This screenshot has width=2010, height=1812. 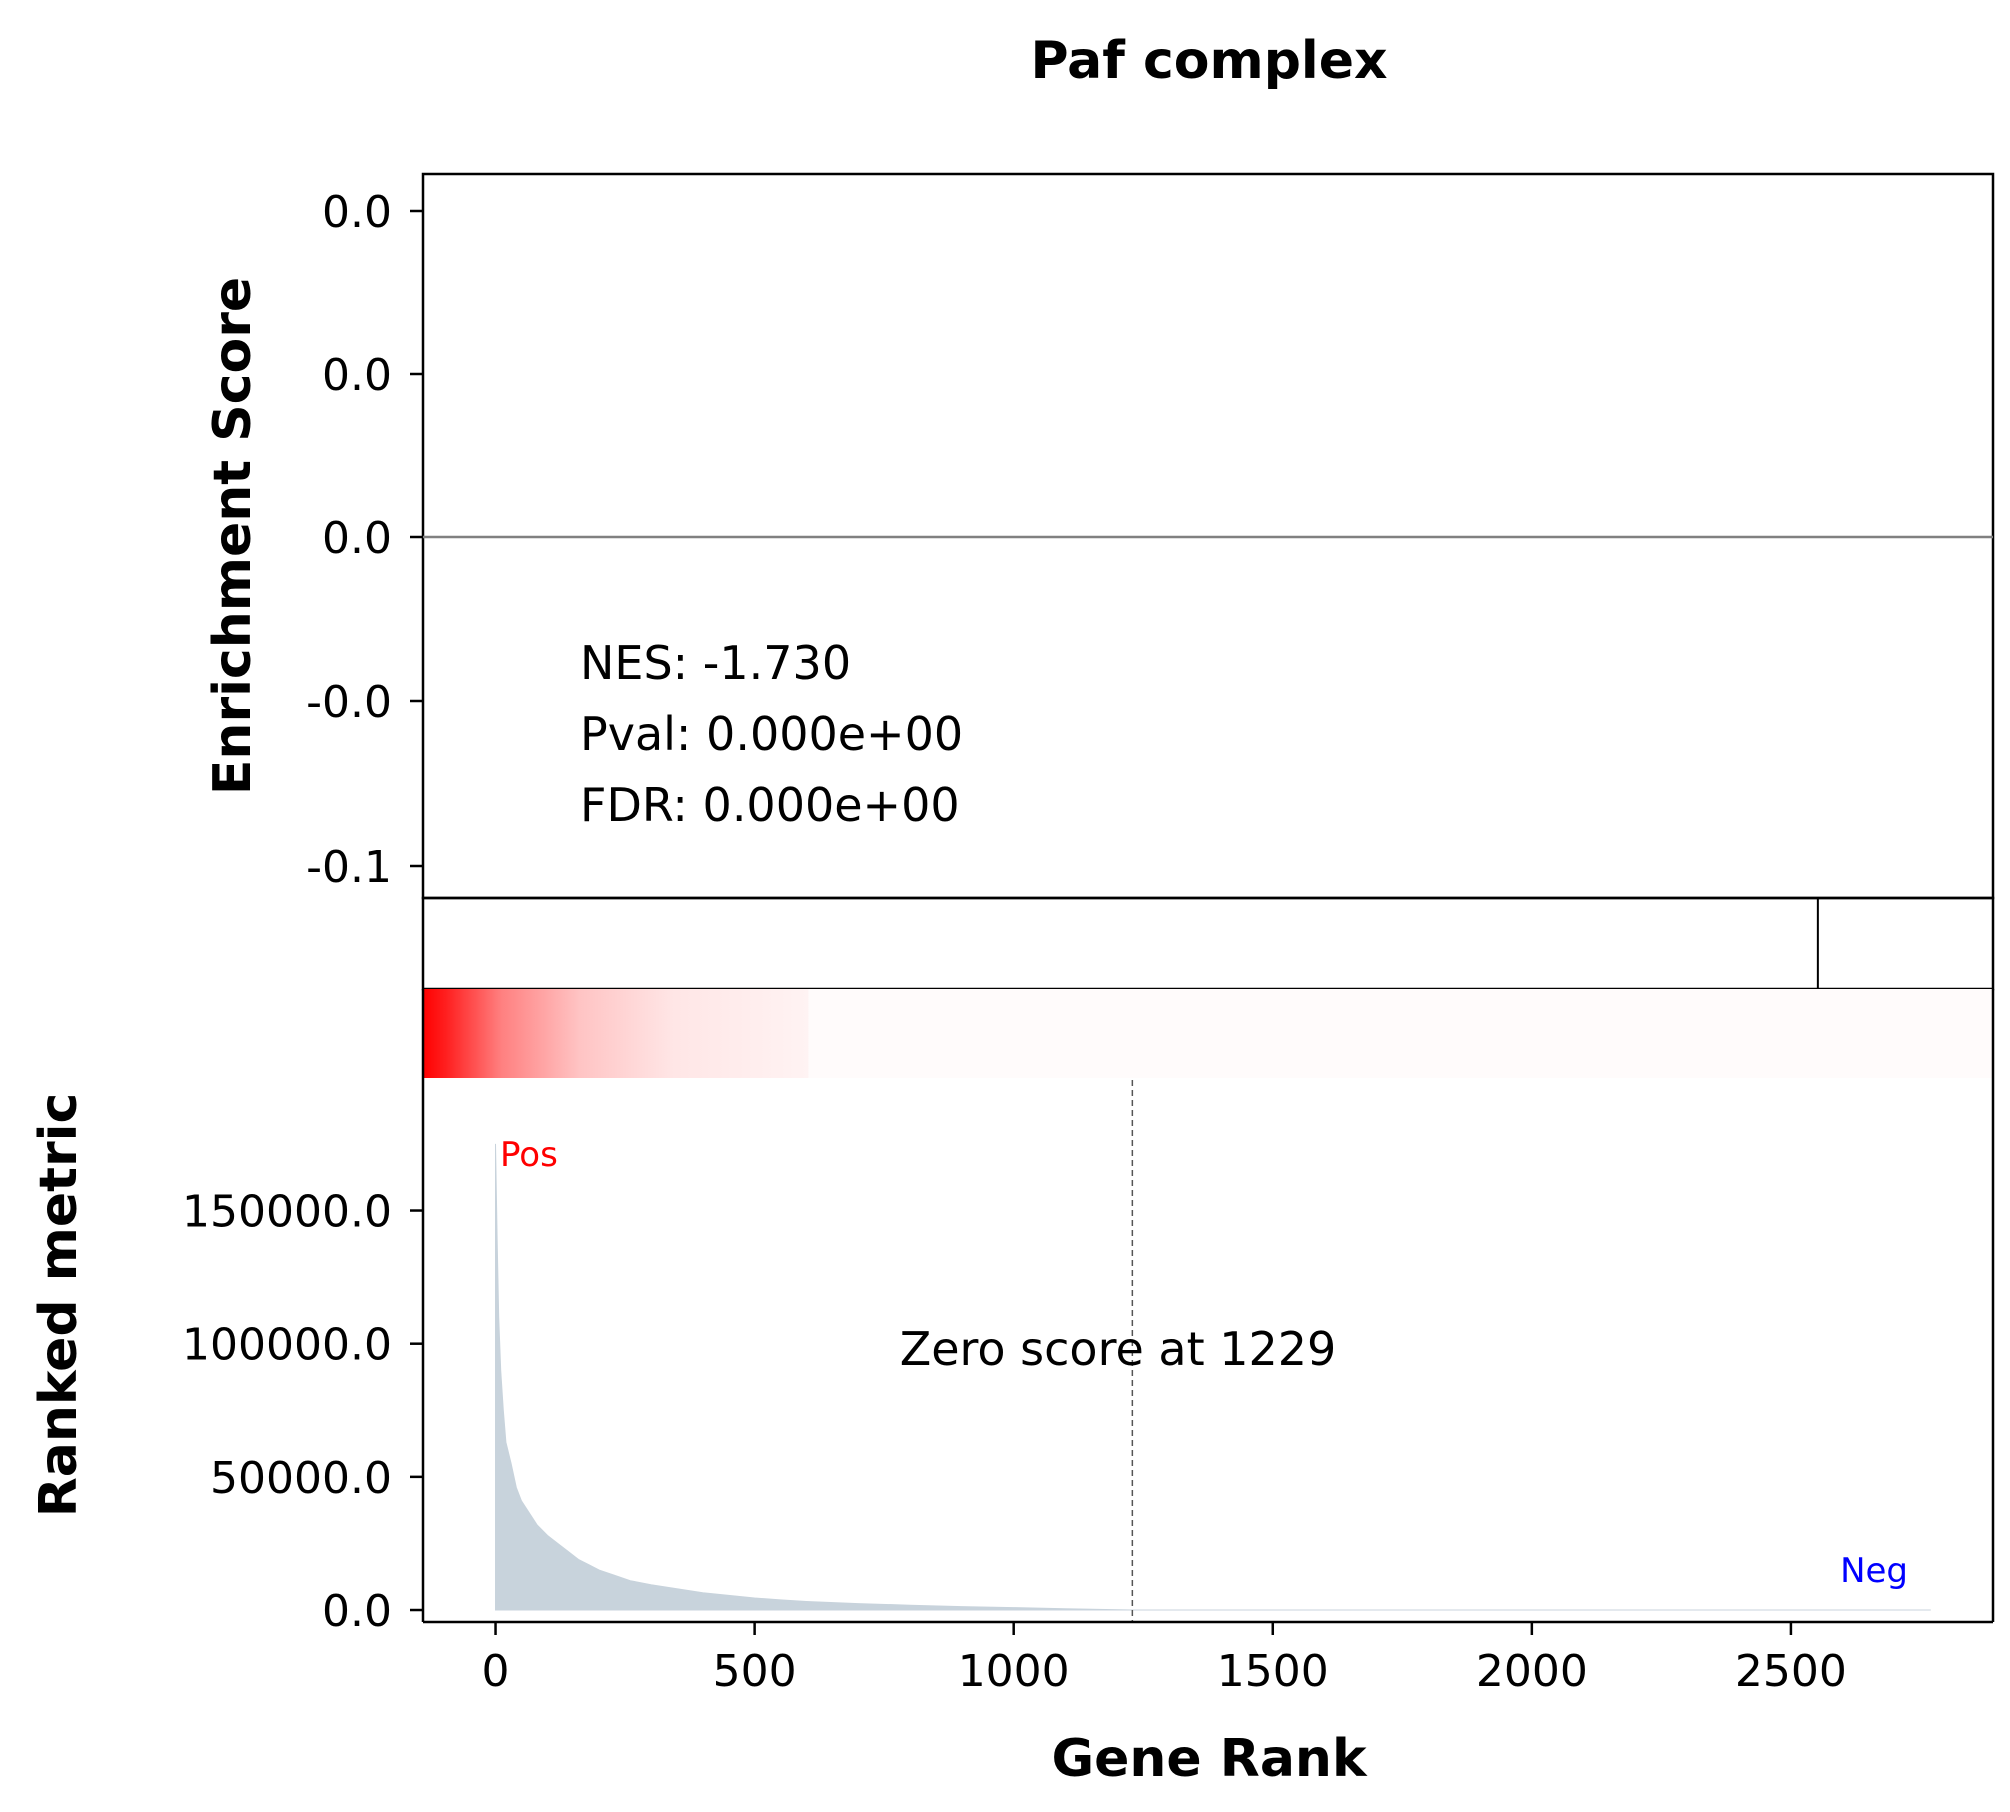 What do you see at coordinates (1164, 1659) in the screenshot?
I see `metric-xticks: 0 500 1000 1500 2000 2500` at bounding box center [1164, 1659].